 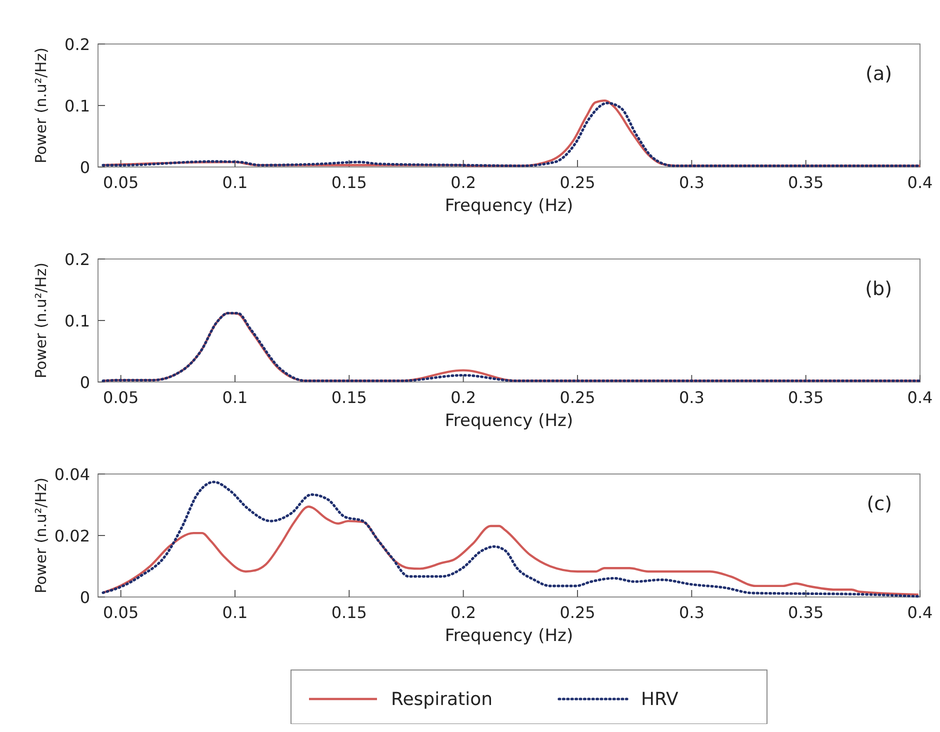 What do you see at coordinates (72, 536) in the screenshot?
I see `y-tick-label: 0.02` at bounding box center [72, 536].